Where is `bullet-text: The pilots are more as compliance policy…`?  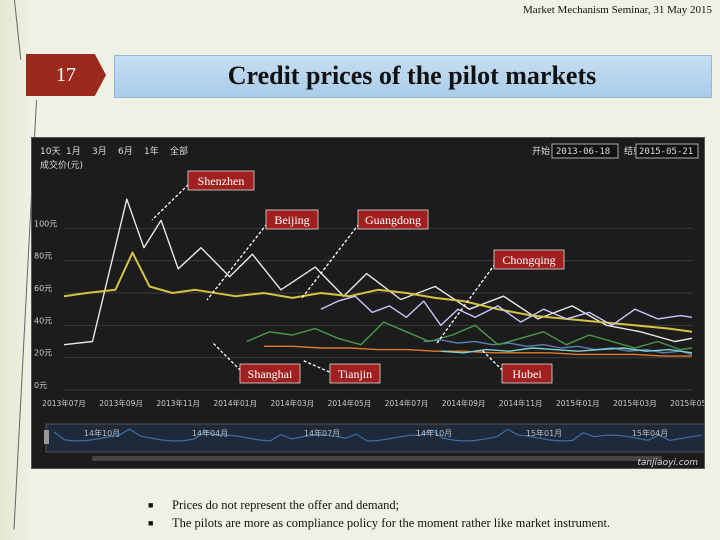 bullet-text: The pilots are more as compliance policy… is located at coordinates (391, 523).